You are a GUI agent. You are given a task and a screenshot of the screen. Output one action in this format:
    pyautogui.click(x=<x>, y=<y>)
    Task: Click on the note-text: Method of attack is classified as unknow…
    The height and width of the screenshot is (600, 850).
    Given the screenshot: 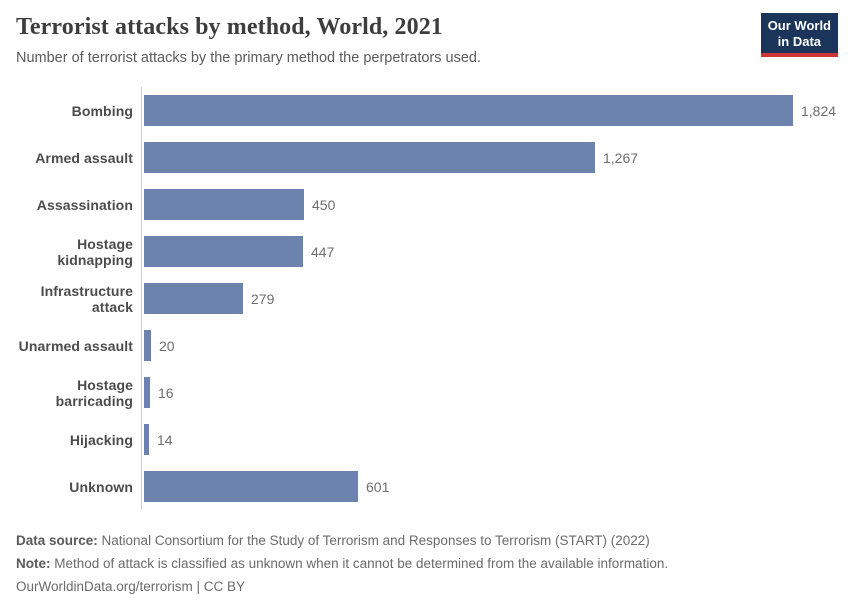 What is the action you would take?
    pyautogui.click(x=359, y=564)
    